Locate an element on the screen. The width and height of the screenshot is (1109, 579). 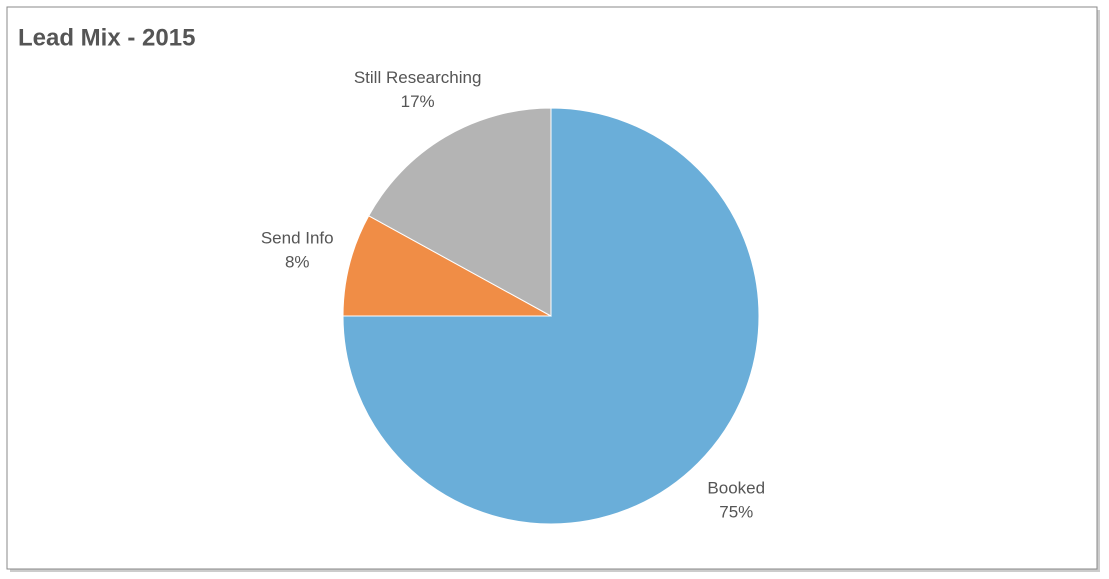
chart-title: Lead Mix - 2015 is located at coordinates (106, 37).